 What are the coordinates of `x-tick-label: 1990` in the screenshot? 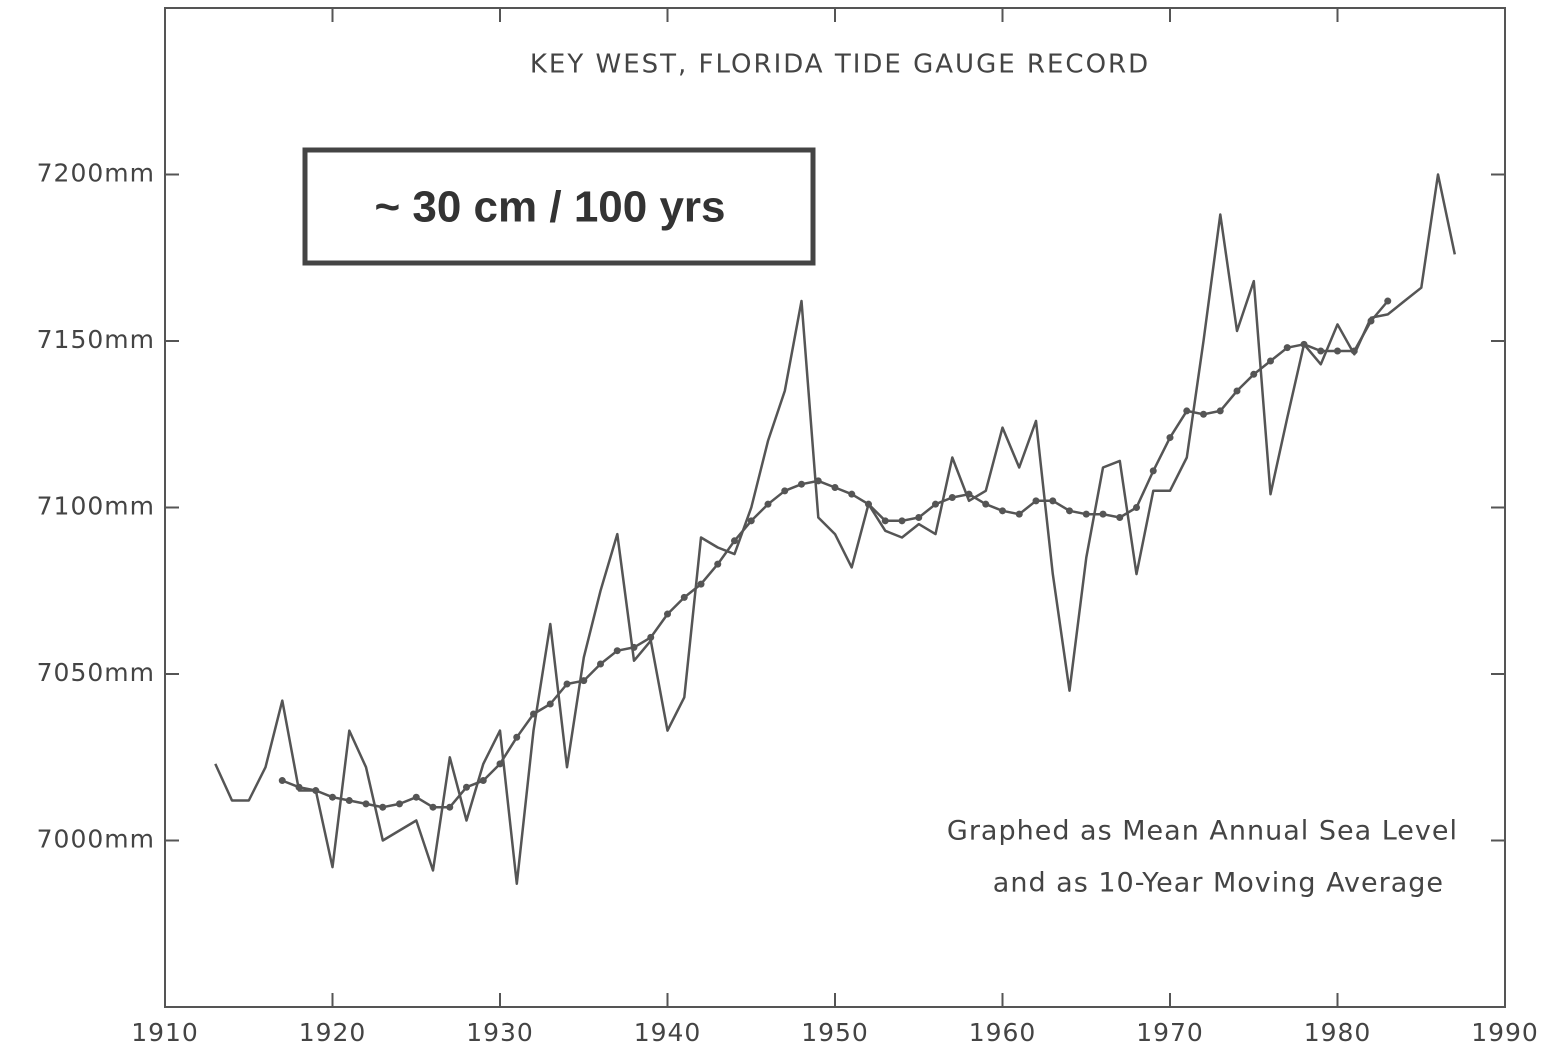 It's located at (1505, 1032).